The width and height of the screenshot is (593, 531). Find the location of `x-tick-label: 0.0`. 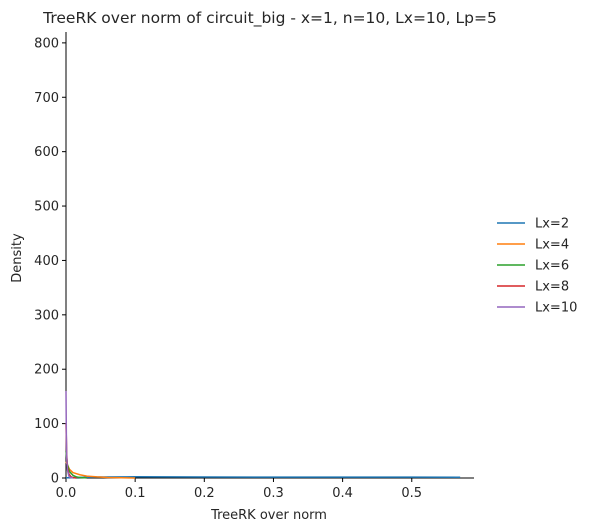

x-tick-label: 0.0 is located at coordinates (66, 493).